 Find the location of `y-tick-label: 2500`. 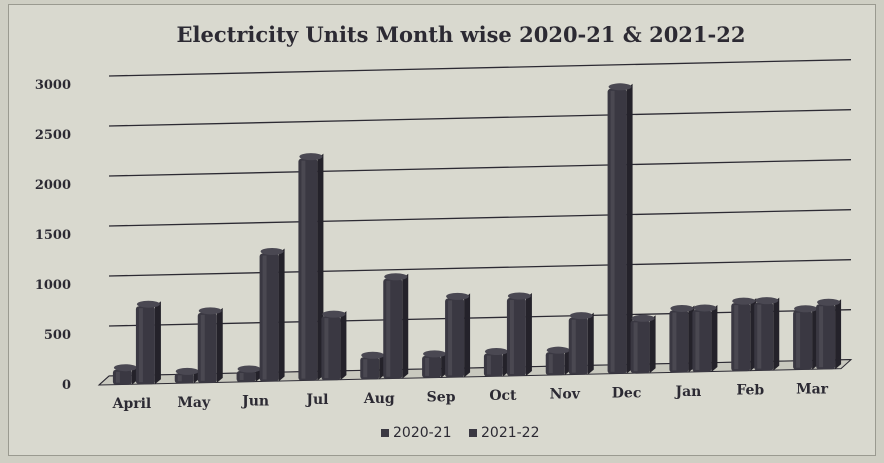

y-tick-label: 2500 is located at coordinates (53, 135).